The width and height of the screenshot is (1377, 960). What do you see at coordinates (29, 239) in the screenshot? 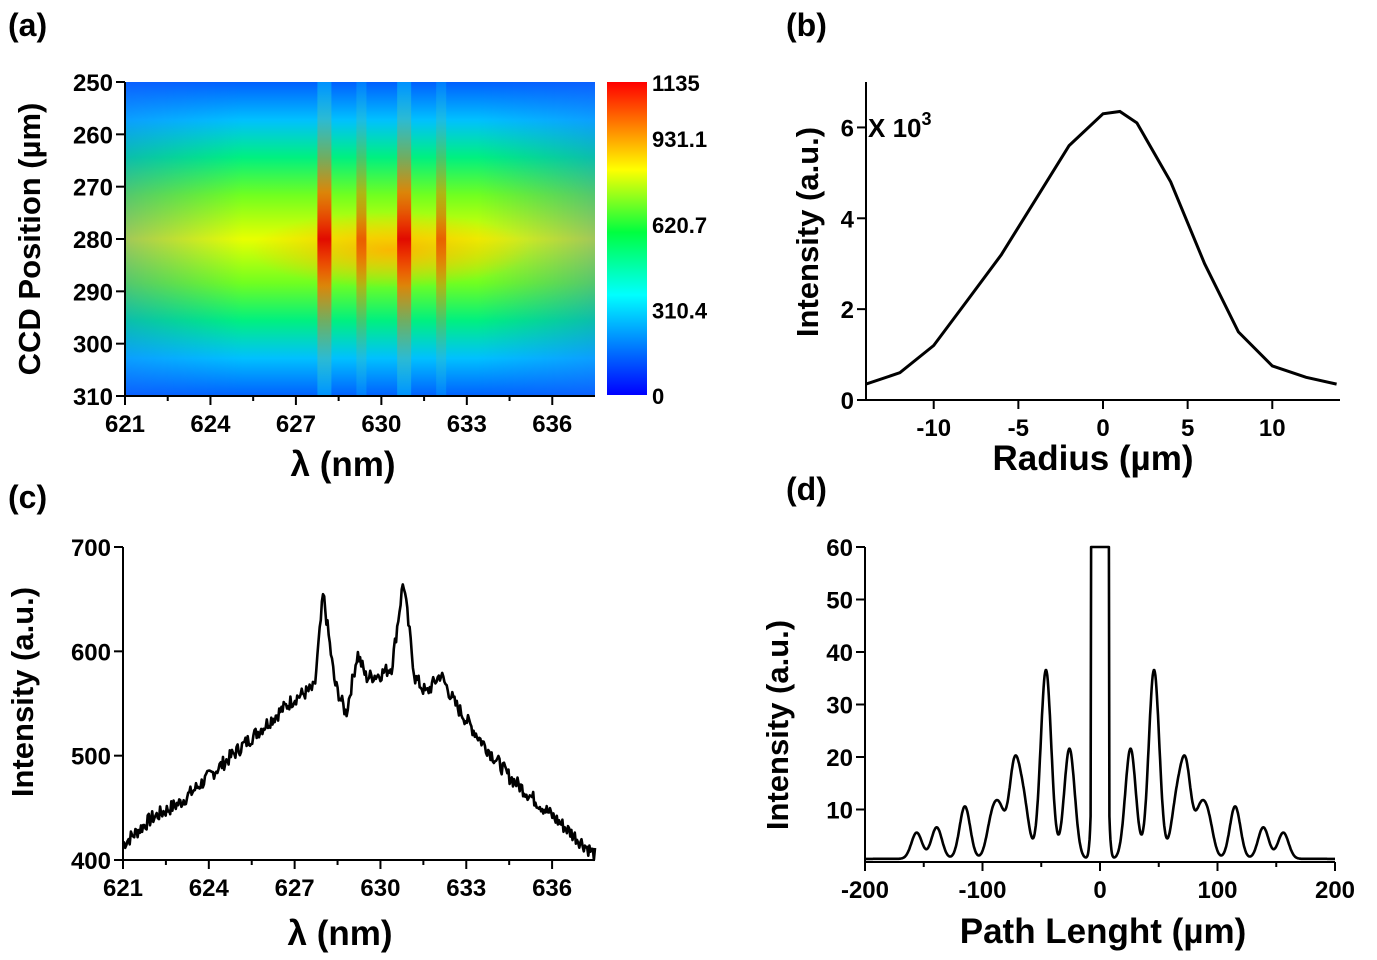
I see `y-axis-title-a: CCD Position (µm)` at bounding box center [29, 239].